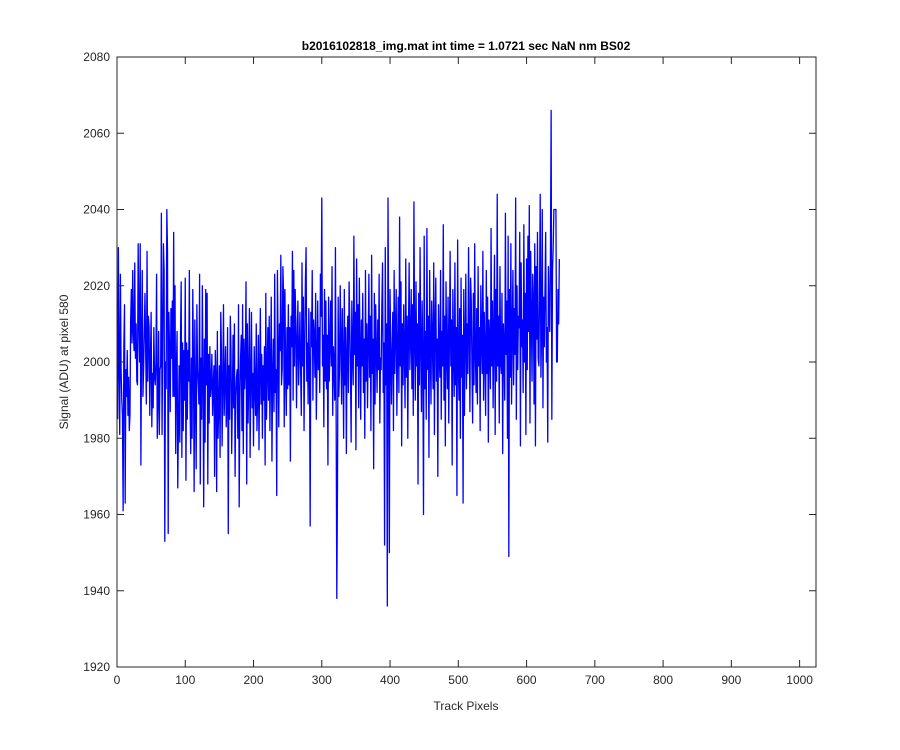 The height and width of the screenshot is (750, 900). Describe the element at coordinates (96, 286) in the screenshot. I see `y-tick-label-2020: 2020` at that location.